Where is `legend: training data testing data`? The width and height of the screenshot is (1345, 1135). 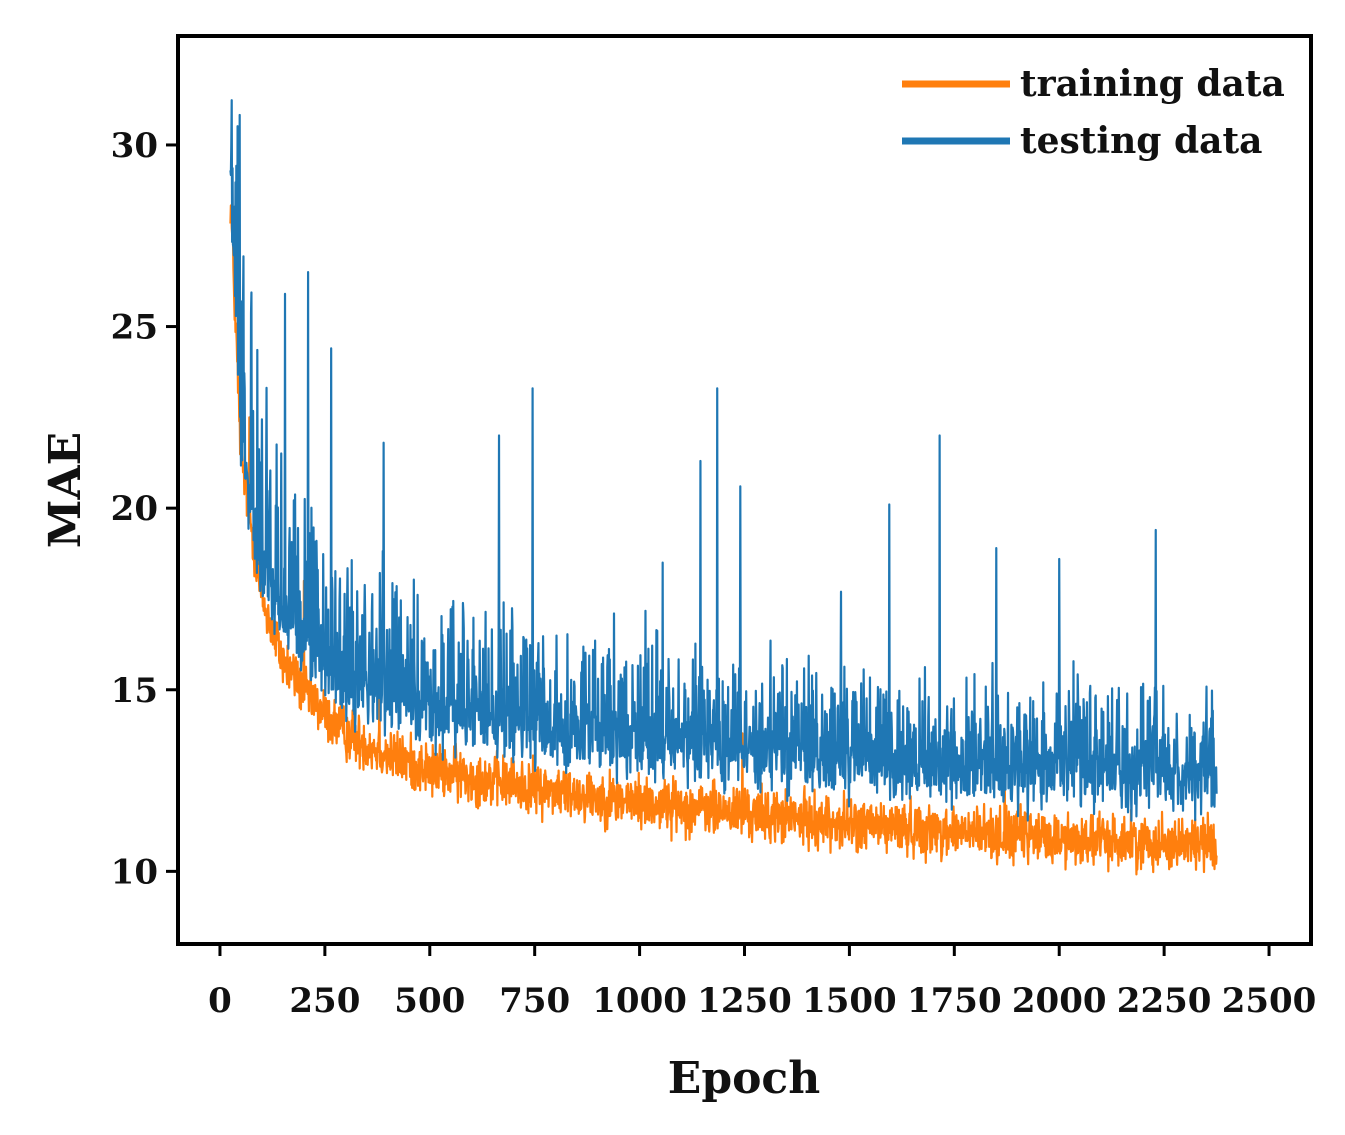 legend: training data testing data is located at coordinates (1093, 112).